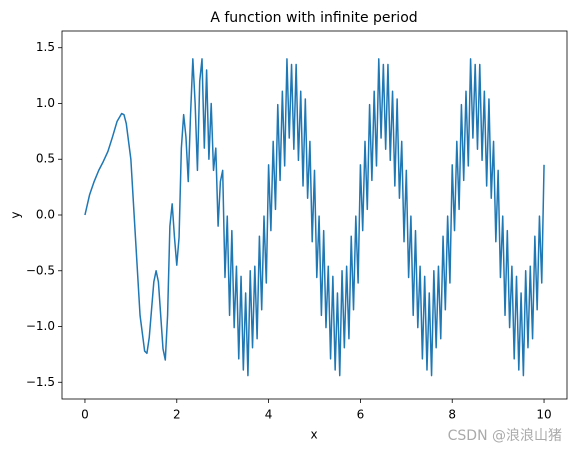  I want to click on y-tick-label: −1.0, so click(40, 326).